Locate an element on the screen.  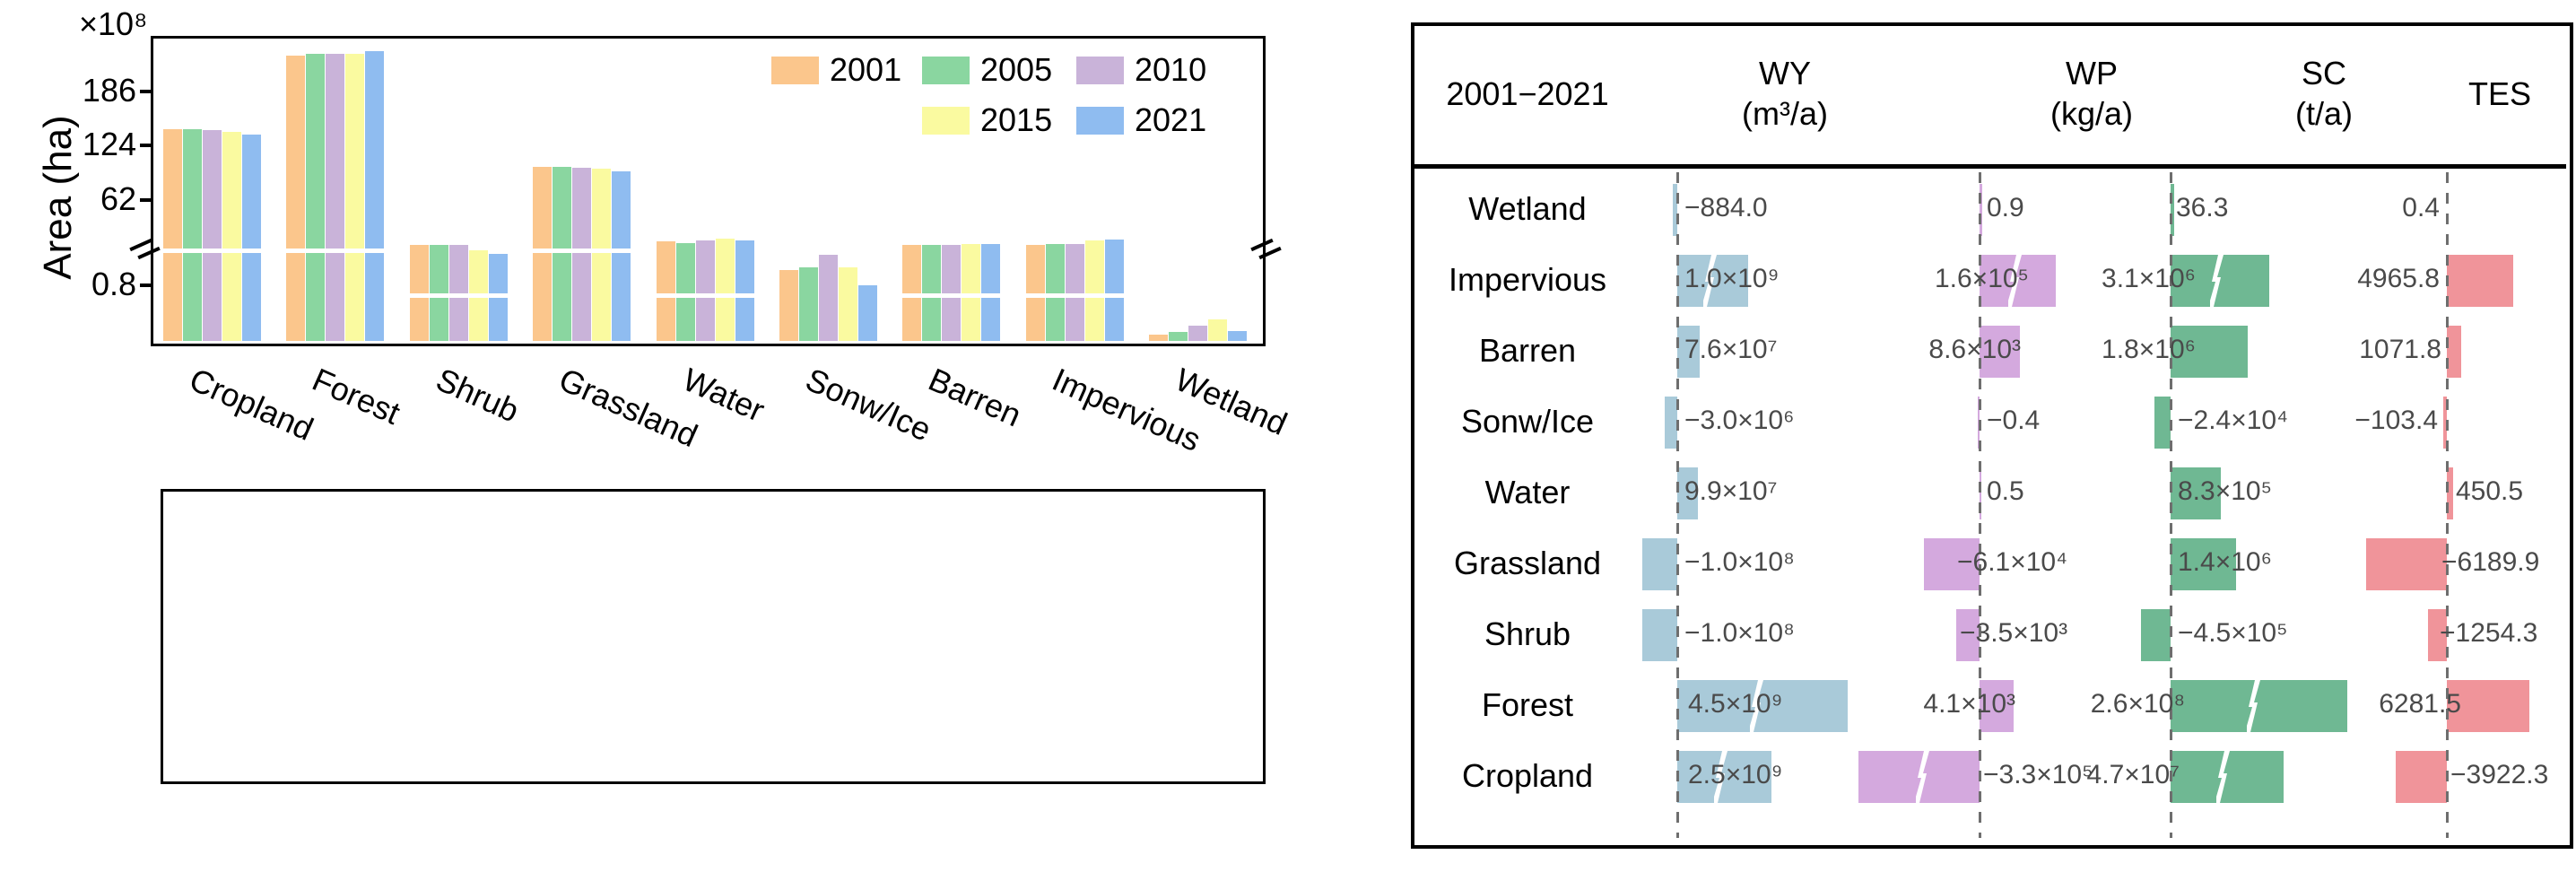
table-bar-tes-grassland is located at coordinates (2406, 564).